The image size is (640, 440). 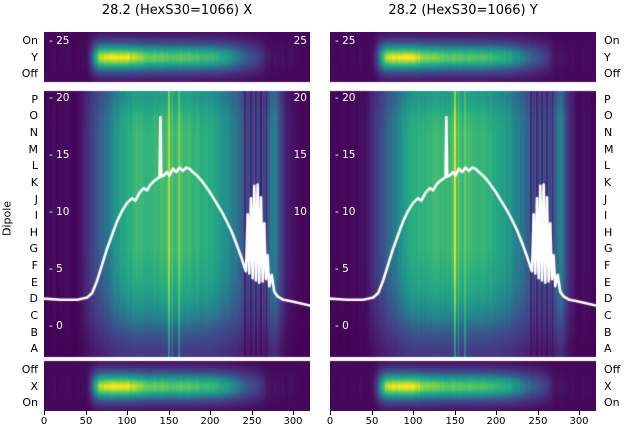 I want to click on dipole-row-label-left: H, so click(x=33, y=232).